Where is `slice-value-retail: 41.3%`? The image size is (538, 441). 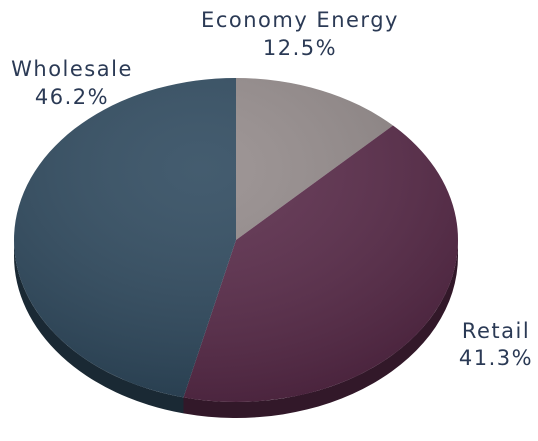 slice-value-retail: 41.3% is located at coordinates (496, 358).